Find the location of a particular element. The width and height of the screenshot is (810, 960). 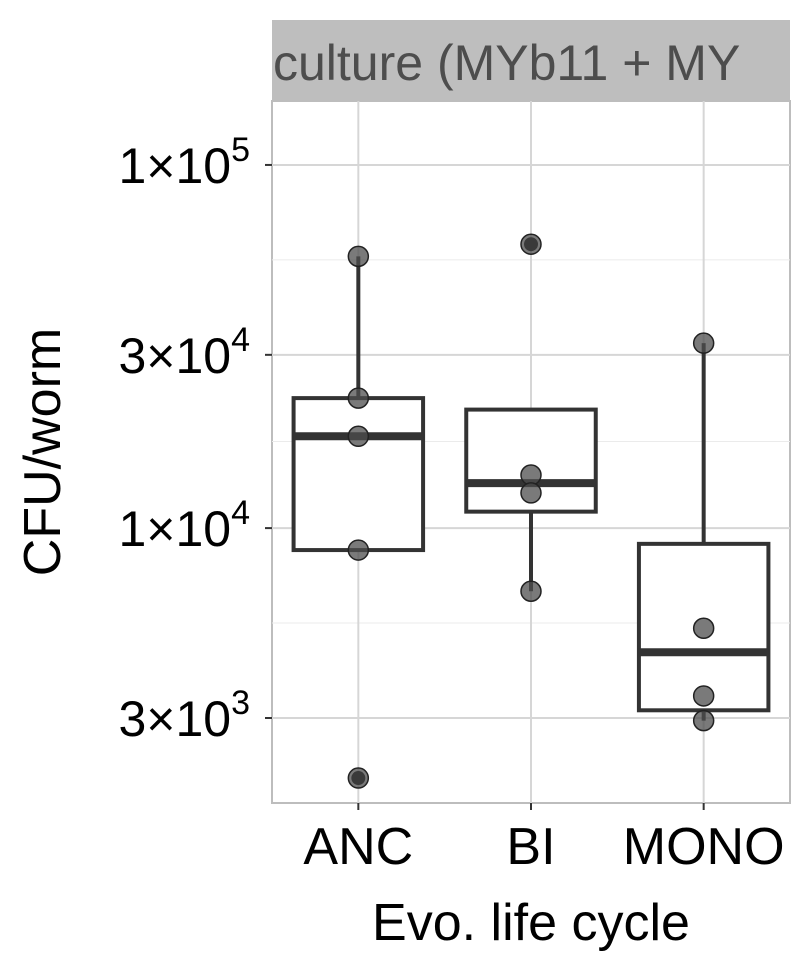

y-tick-label: 3×10³ is located at coordinates (184, 715).